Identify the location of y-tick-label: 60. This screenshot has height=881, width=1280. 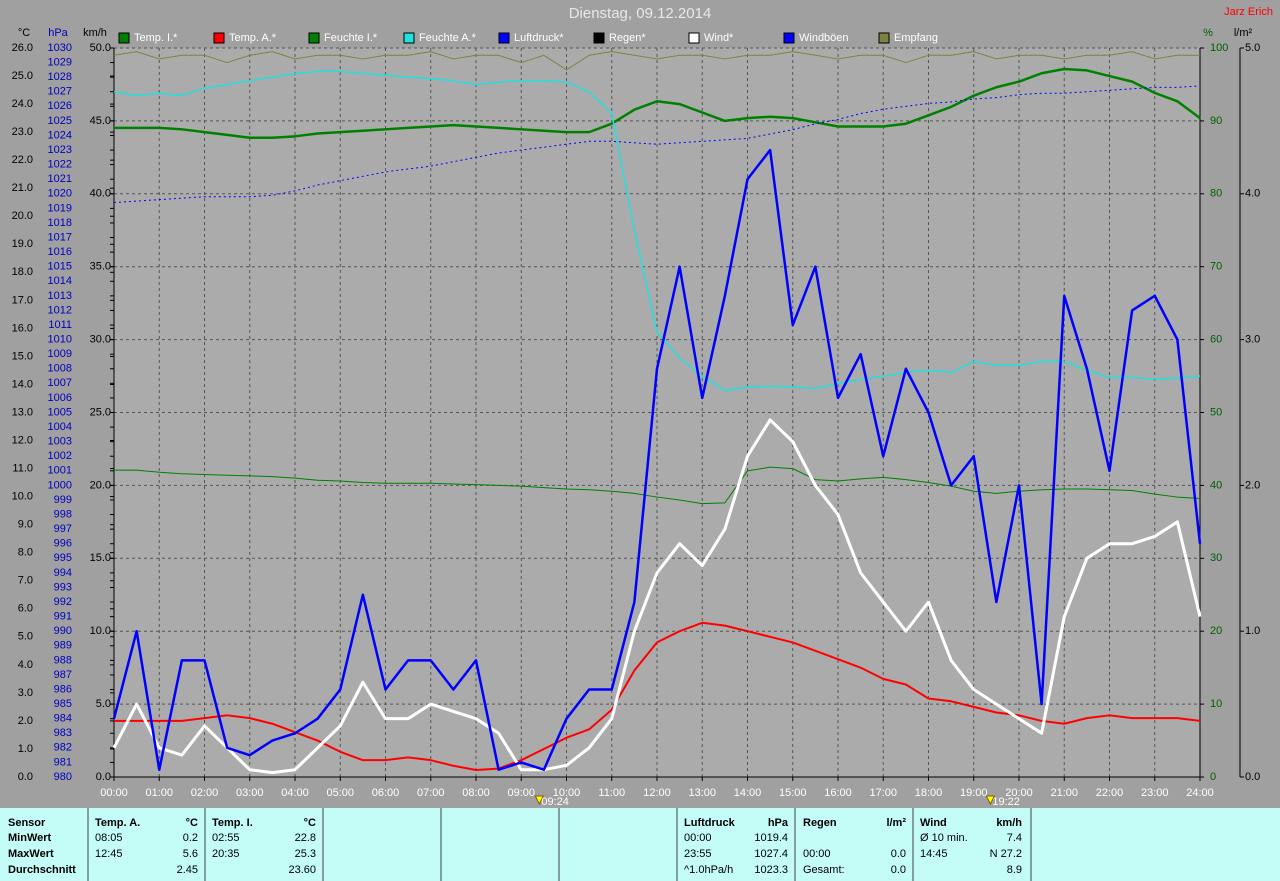
(1216, 340).